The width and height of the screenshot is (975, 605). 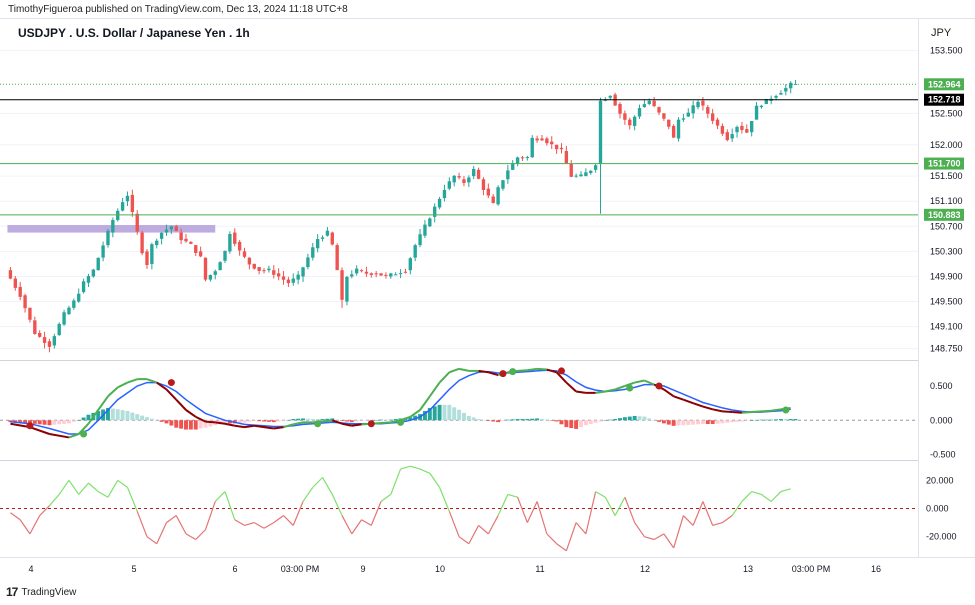 What do you see at coordinates (944, 100) in the screenshot?
I see `price-level-label: 152.718` at bounding box center [944, 100].